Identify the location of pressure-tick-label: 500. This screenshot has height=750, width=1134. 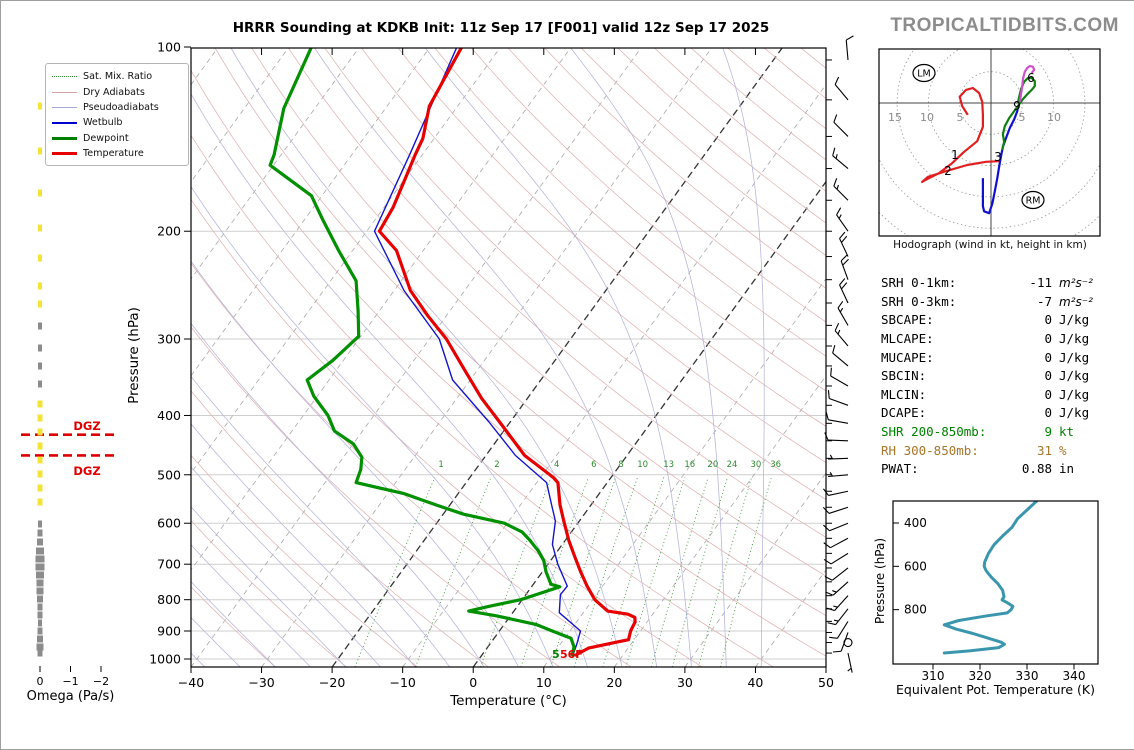
(169, 474).